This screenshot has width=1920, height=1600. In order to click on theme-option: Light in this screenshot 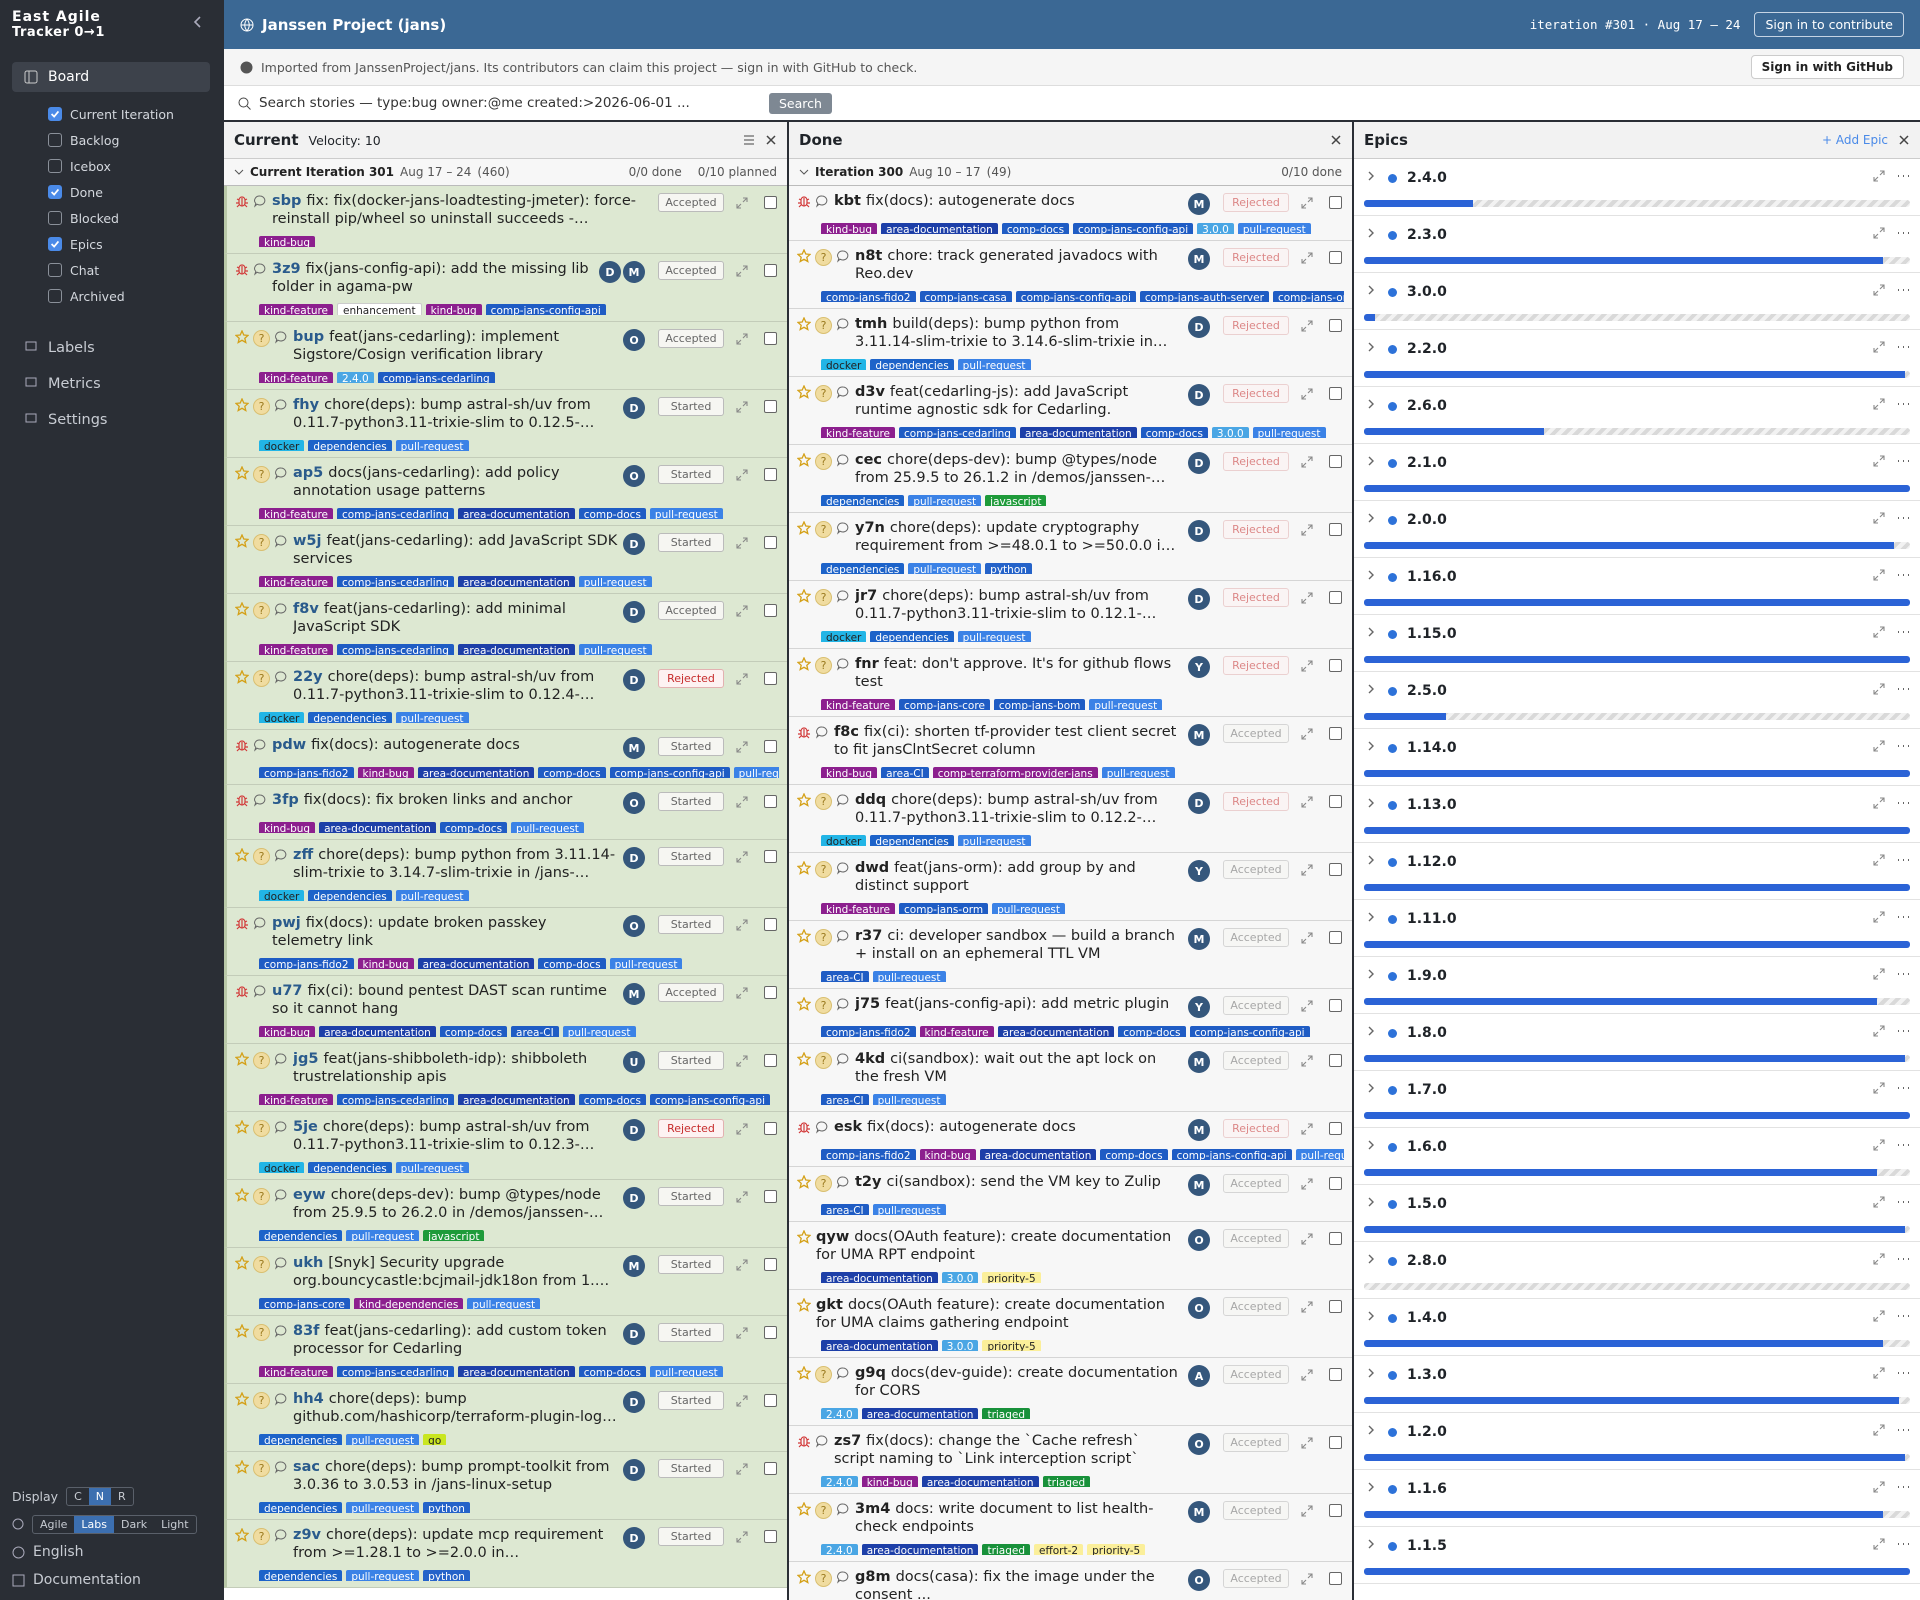, I will do `click(175, 1524)`.